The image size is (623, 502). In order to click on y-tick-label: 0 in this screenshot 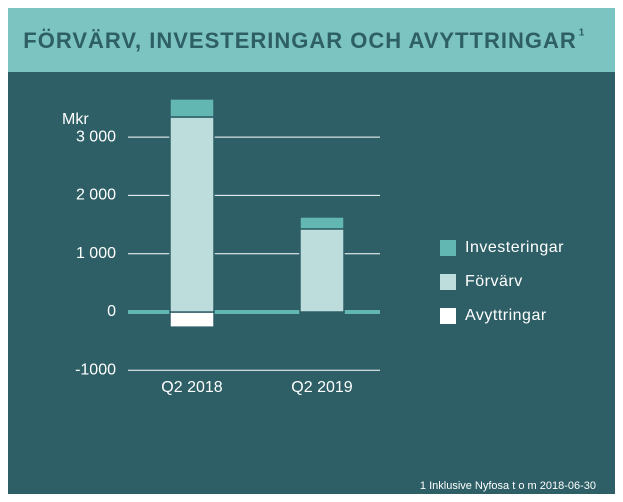, I will do `click(111, 311)`.